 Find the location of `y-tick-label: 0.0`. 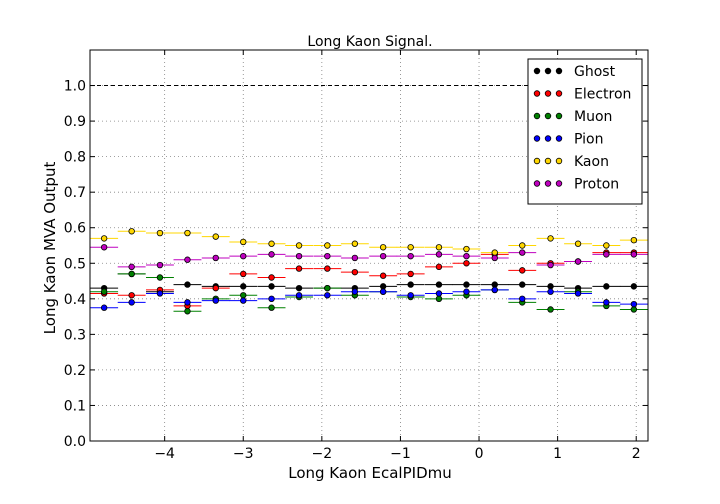

y-tick-label: 0.0 is located at coordinates (75, 442).